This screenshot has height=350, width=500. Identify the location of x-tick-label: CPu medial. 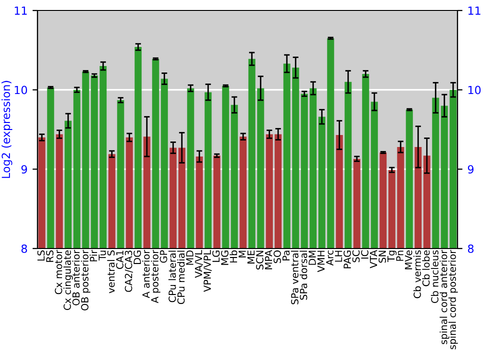
(181, 277).